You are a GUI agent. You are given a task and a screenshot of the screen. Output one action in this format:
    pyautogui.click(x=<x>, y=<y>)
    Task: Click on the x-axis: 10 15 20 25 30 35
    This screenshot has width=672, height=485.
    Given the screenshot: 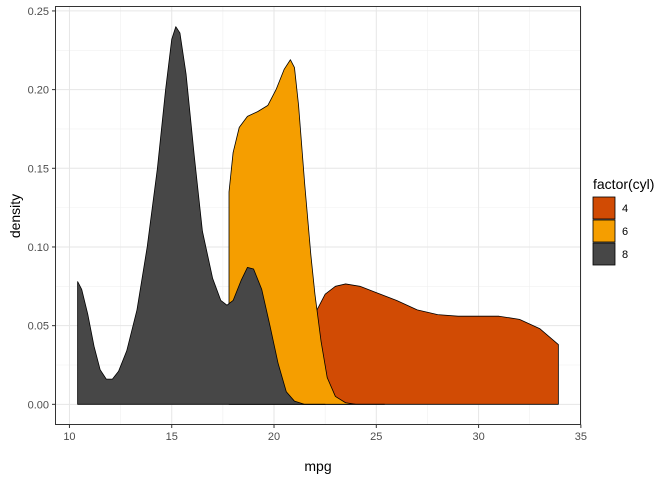 What is the action you would take?
    pyautogui.click(x=325, y=433)
    